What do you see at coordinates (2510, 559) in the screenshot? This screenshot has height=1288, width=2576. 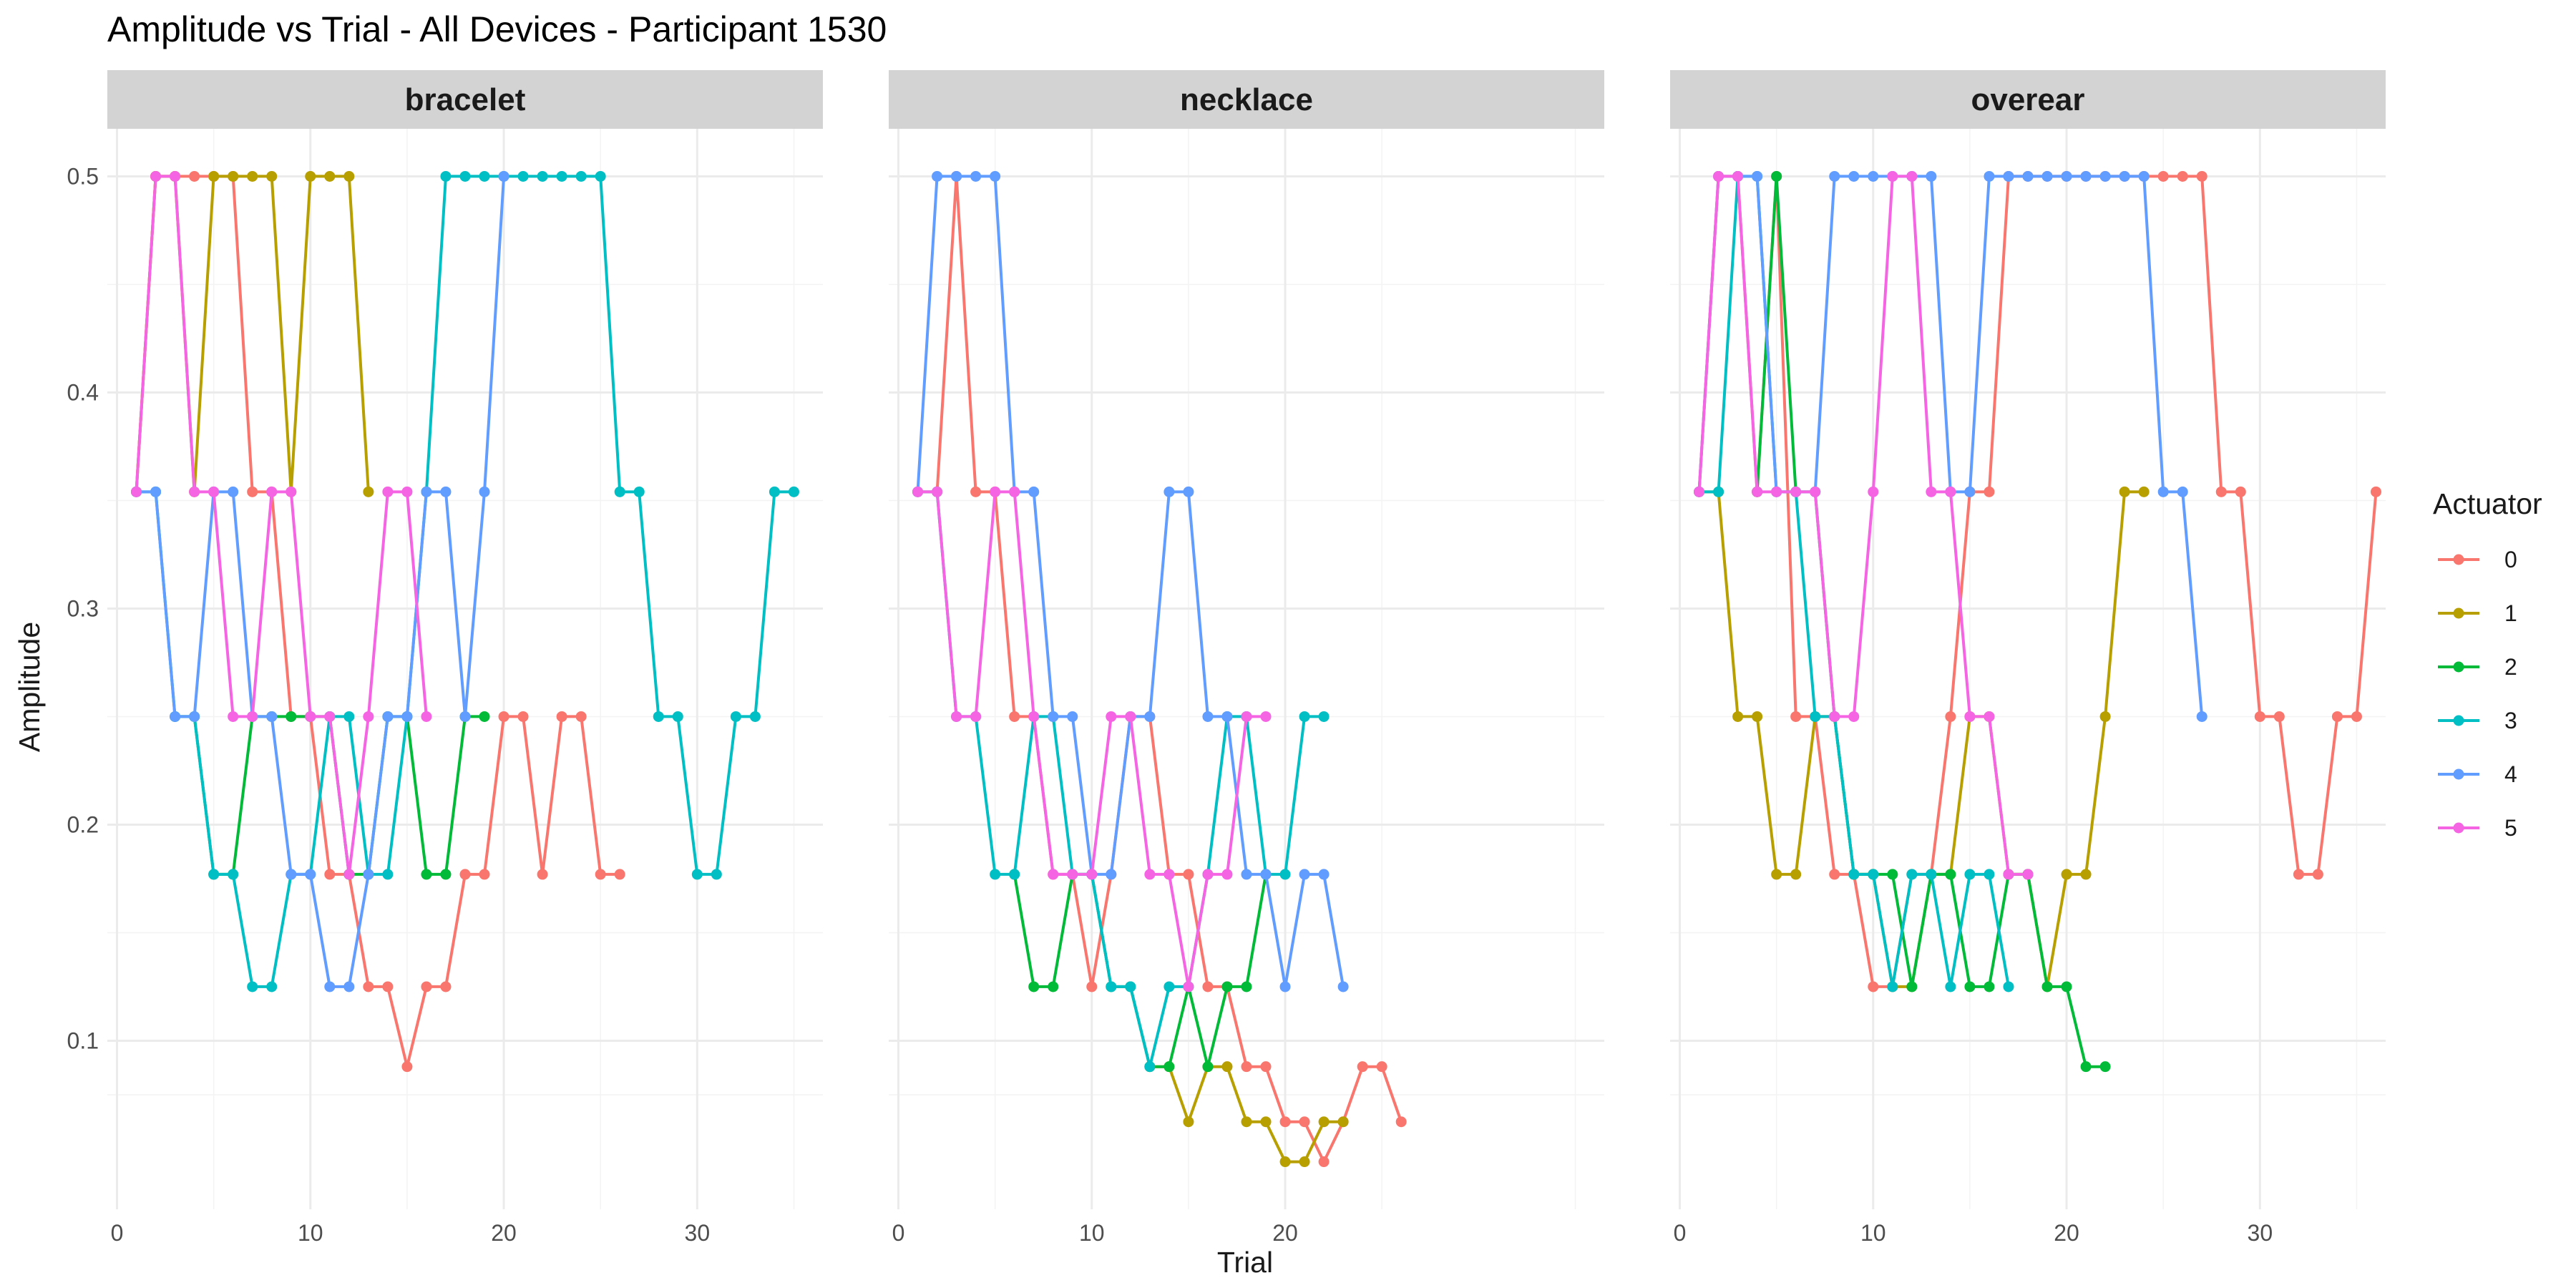 I see `legend-label: 0` at bounding box center [2510, 559].